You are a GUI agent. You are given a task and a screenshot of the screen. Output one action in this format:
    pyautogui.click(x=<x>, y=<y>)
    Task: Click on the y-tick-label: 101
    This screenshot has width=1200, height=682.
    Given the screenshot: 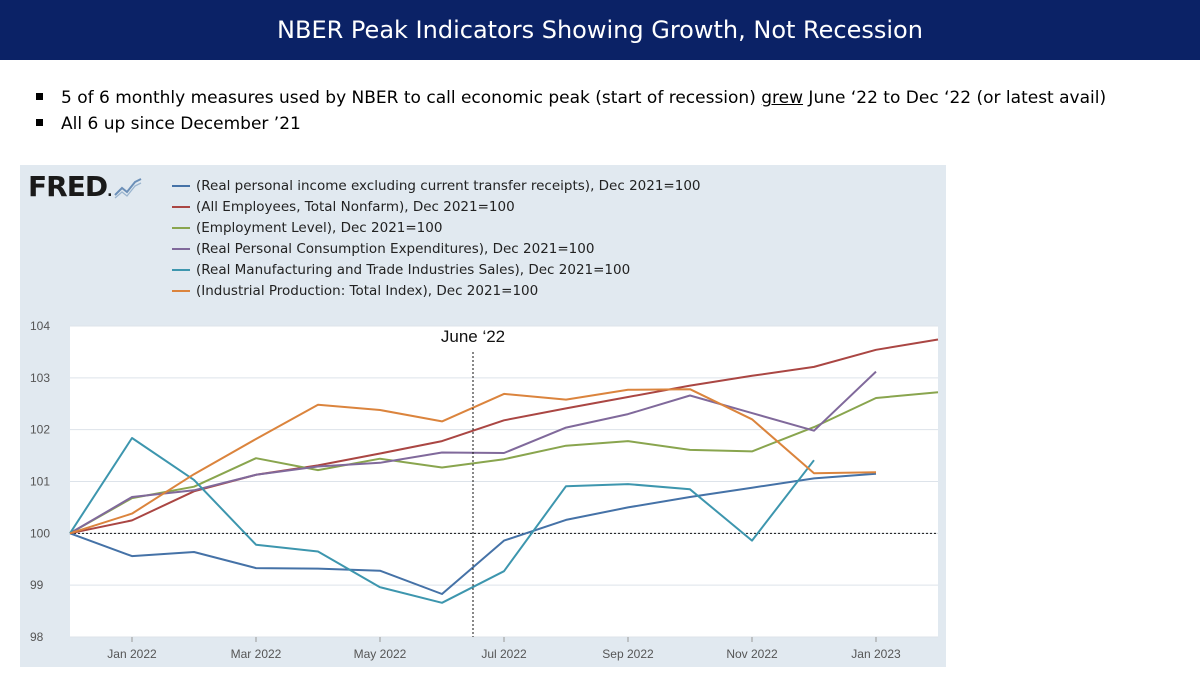 What is the action you would take?
    pyautogui.click(x=40, y=482)
    